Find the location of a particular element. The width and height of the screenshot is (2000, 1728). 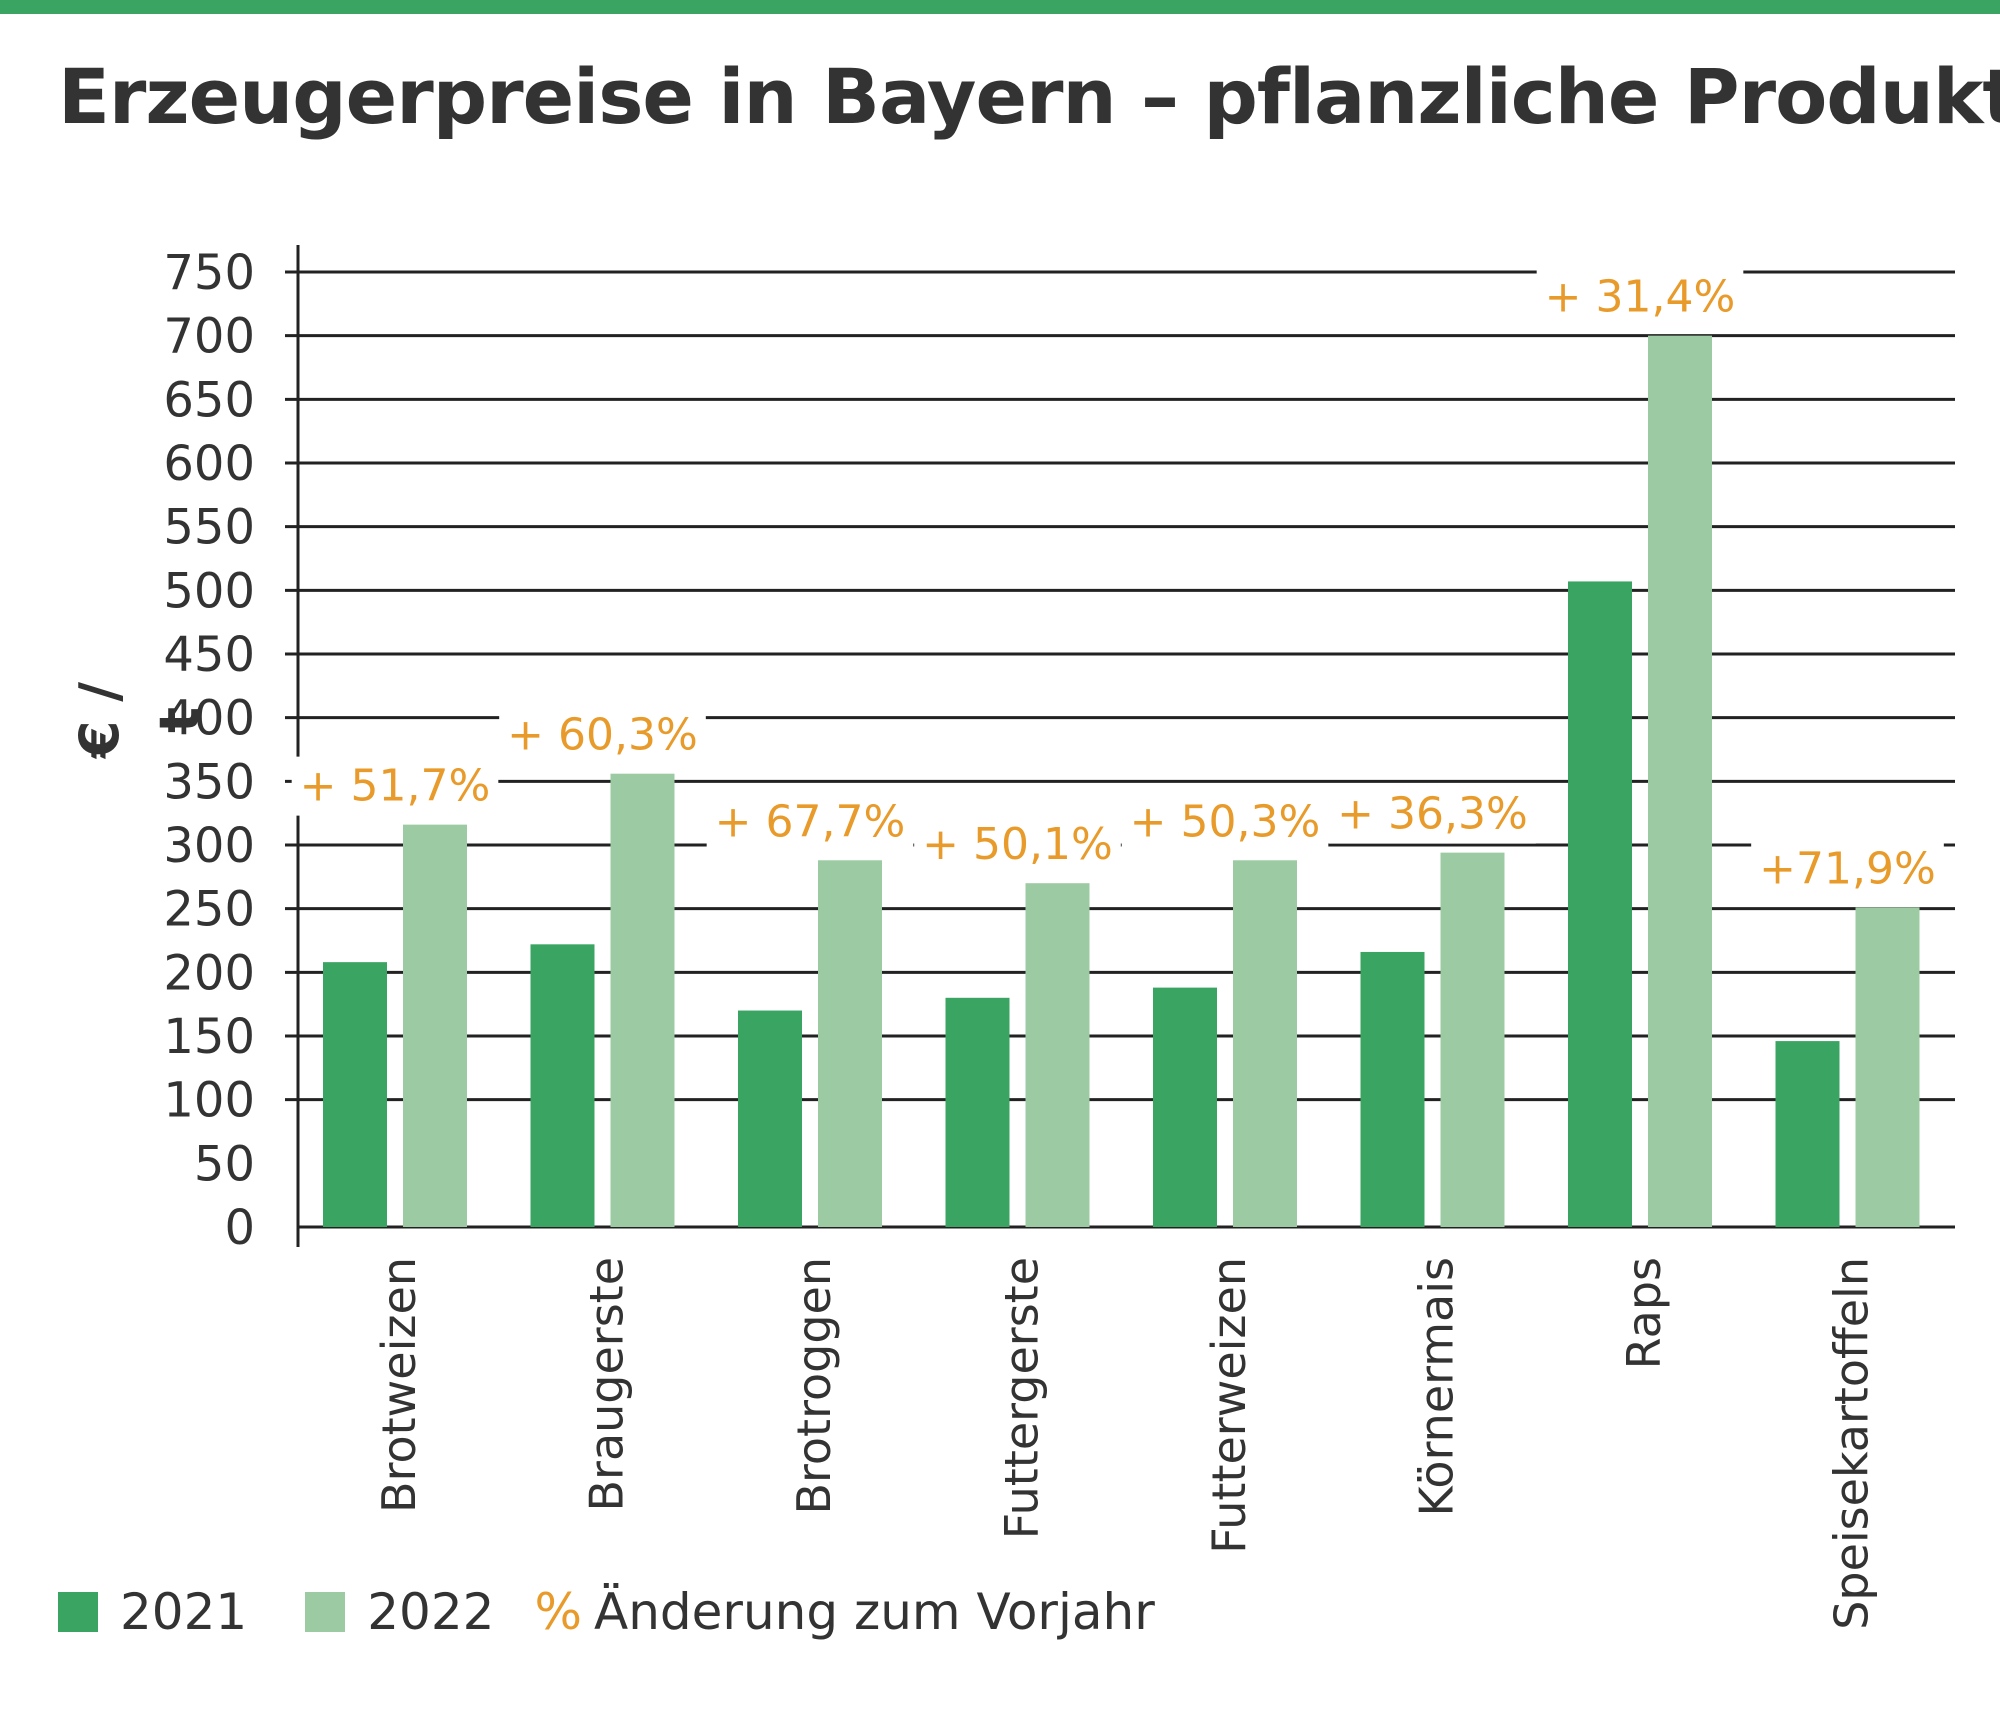

change-annotation: + 60,3% is located at coordinates (602, 735).